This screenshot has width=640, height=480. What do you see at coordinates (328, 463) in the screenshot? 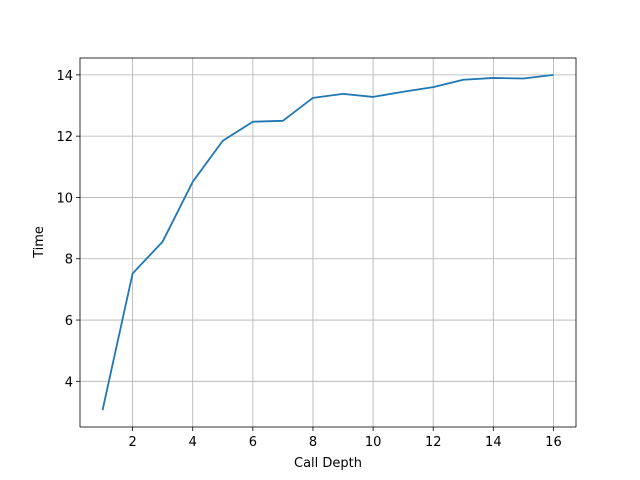
I see `x-axis-label: Call Depth` at bounding box center [328, 463].